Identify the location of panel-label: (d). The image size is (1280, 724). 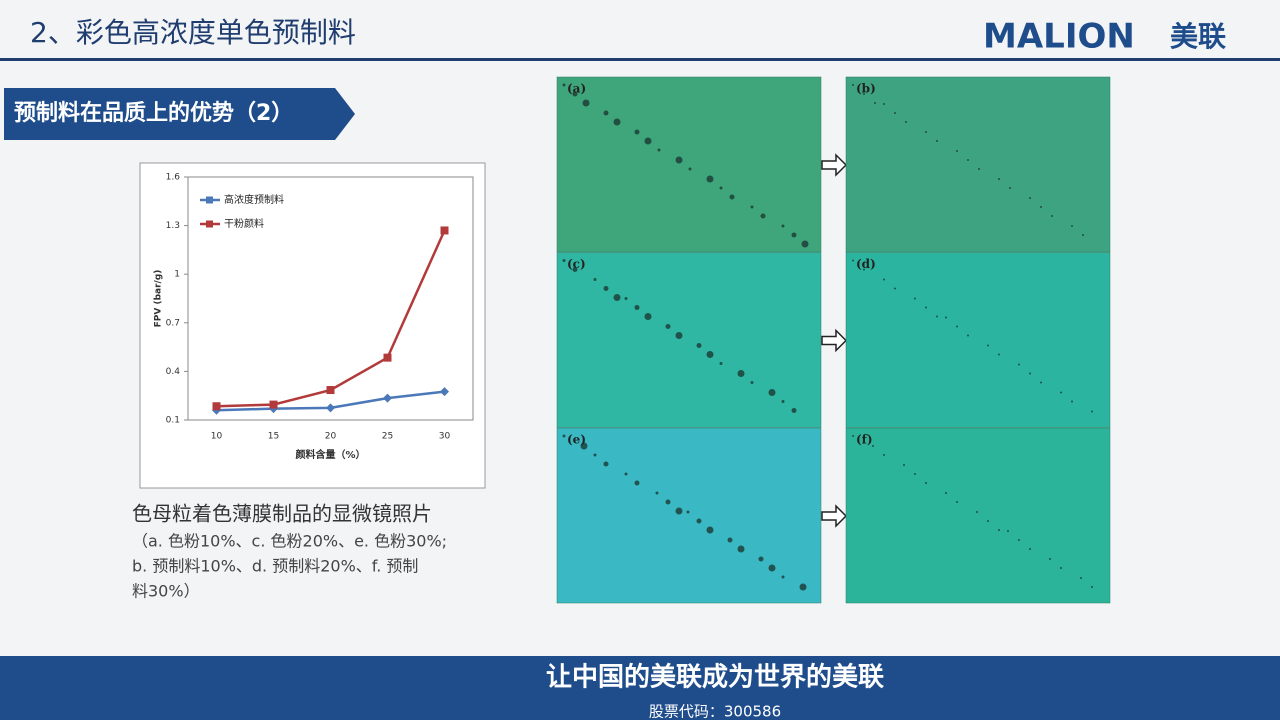
(866, 264).